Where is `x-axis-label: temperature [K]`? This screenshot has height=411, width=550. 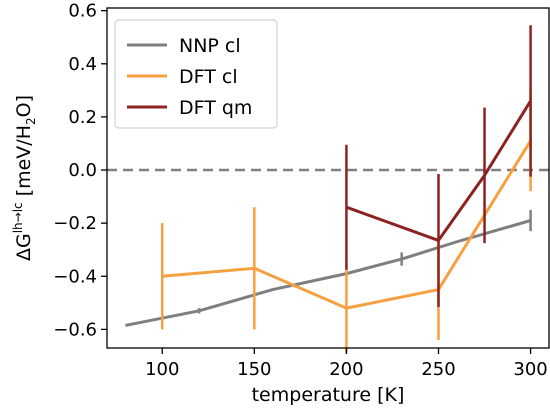 x-axis-label: temperature [K] is located at coordinates (328, 395).